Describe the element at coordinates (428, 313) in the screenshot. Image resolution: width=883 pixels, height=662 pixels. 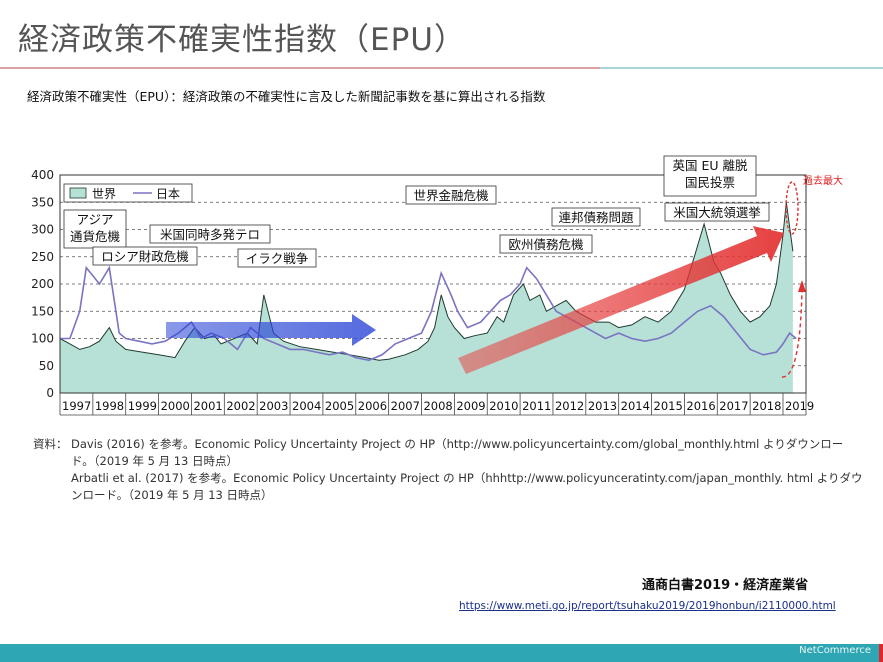
I see `series-line-japan` at that location.